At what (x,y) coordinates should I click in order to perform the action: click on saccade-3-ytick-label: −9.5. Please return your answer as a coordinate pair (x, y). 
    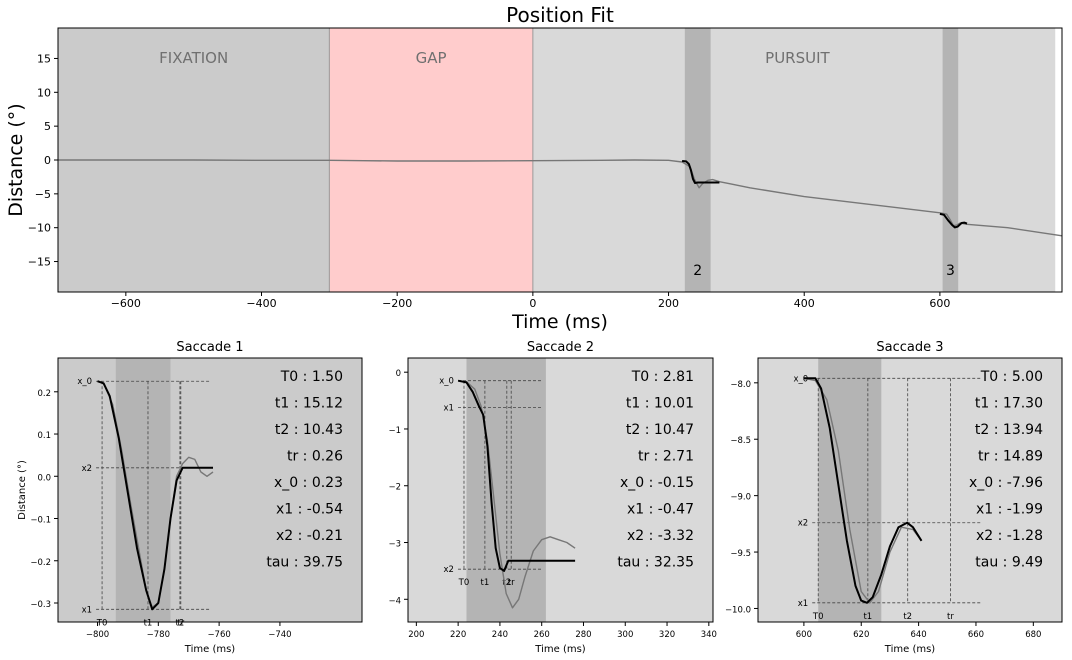
    Looking at the image, I should click on (740, 554).